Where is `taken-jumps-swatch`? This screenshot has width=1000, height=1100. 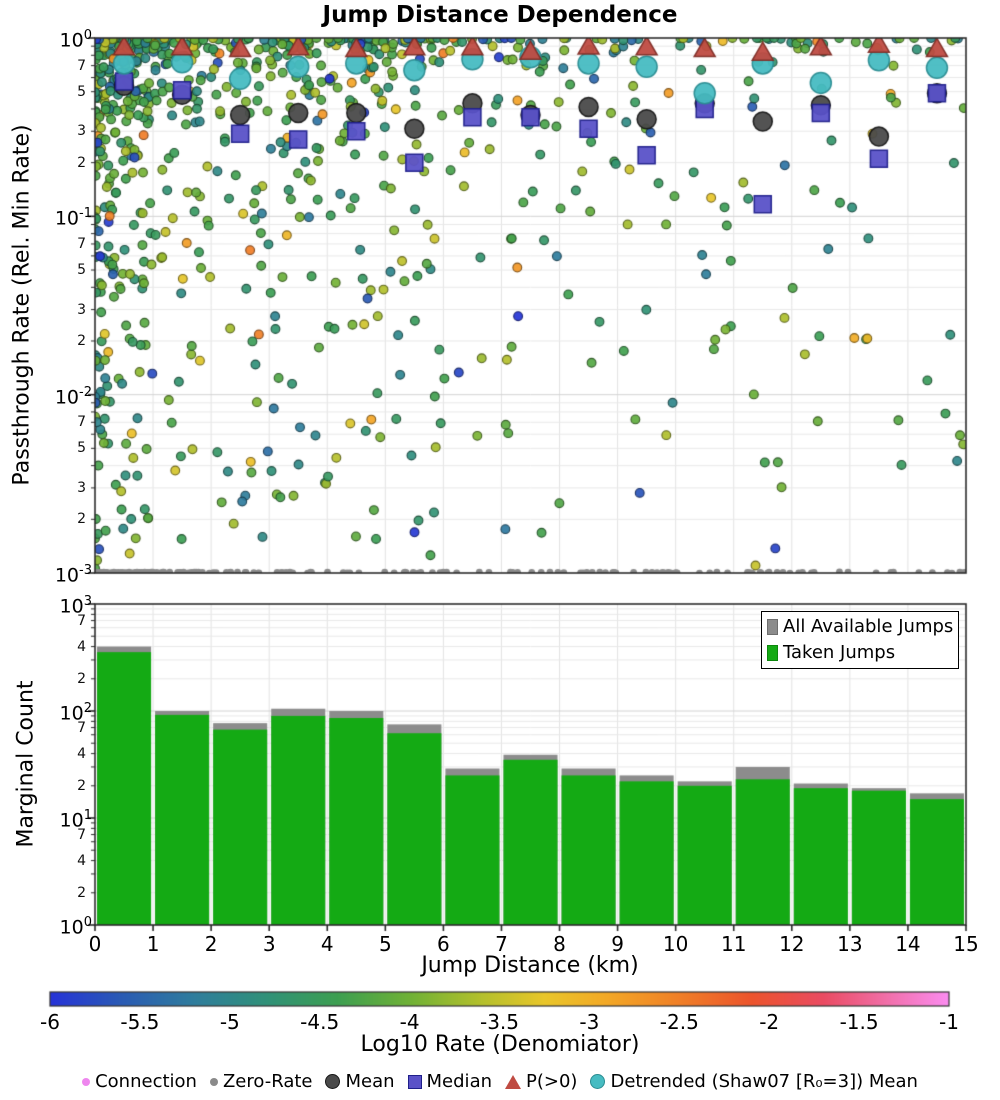
taken-jumps-swatch is located at coordinates (772, 652).